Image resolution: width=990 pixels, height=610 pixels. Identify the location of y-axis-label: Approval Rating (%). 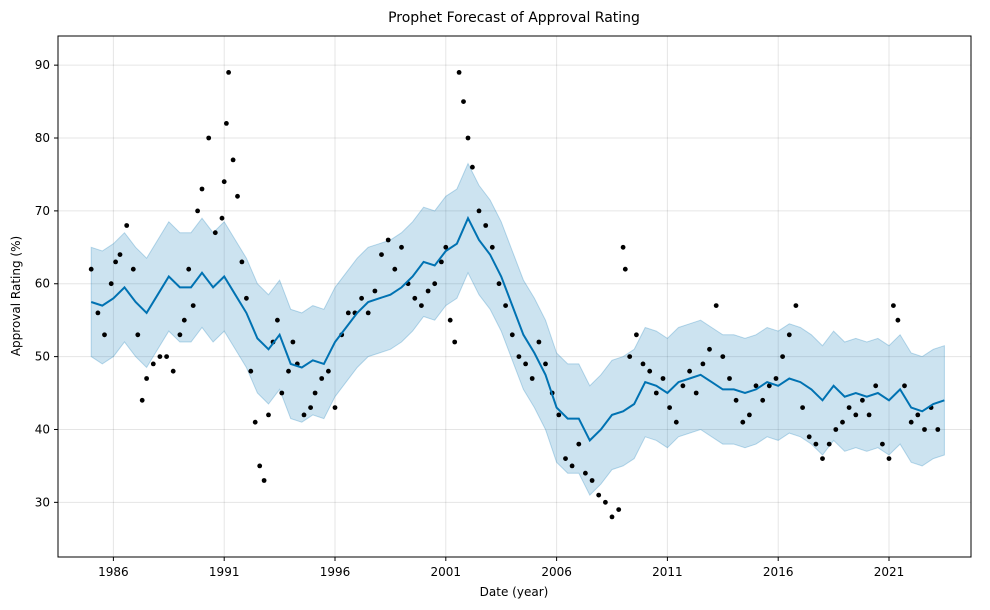
(16, 296).